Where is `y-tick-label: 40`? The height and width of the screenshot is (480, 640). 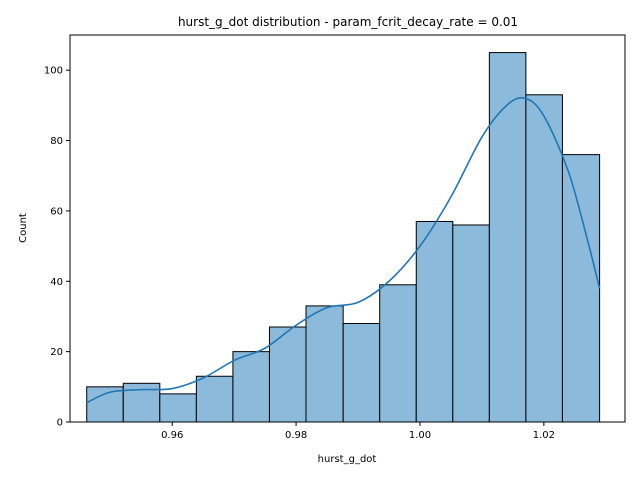
y-tick-label: 40 is located at coordinates (56, 282).